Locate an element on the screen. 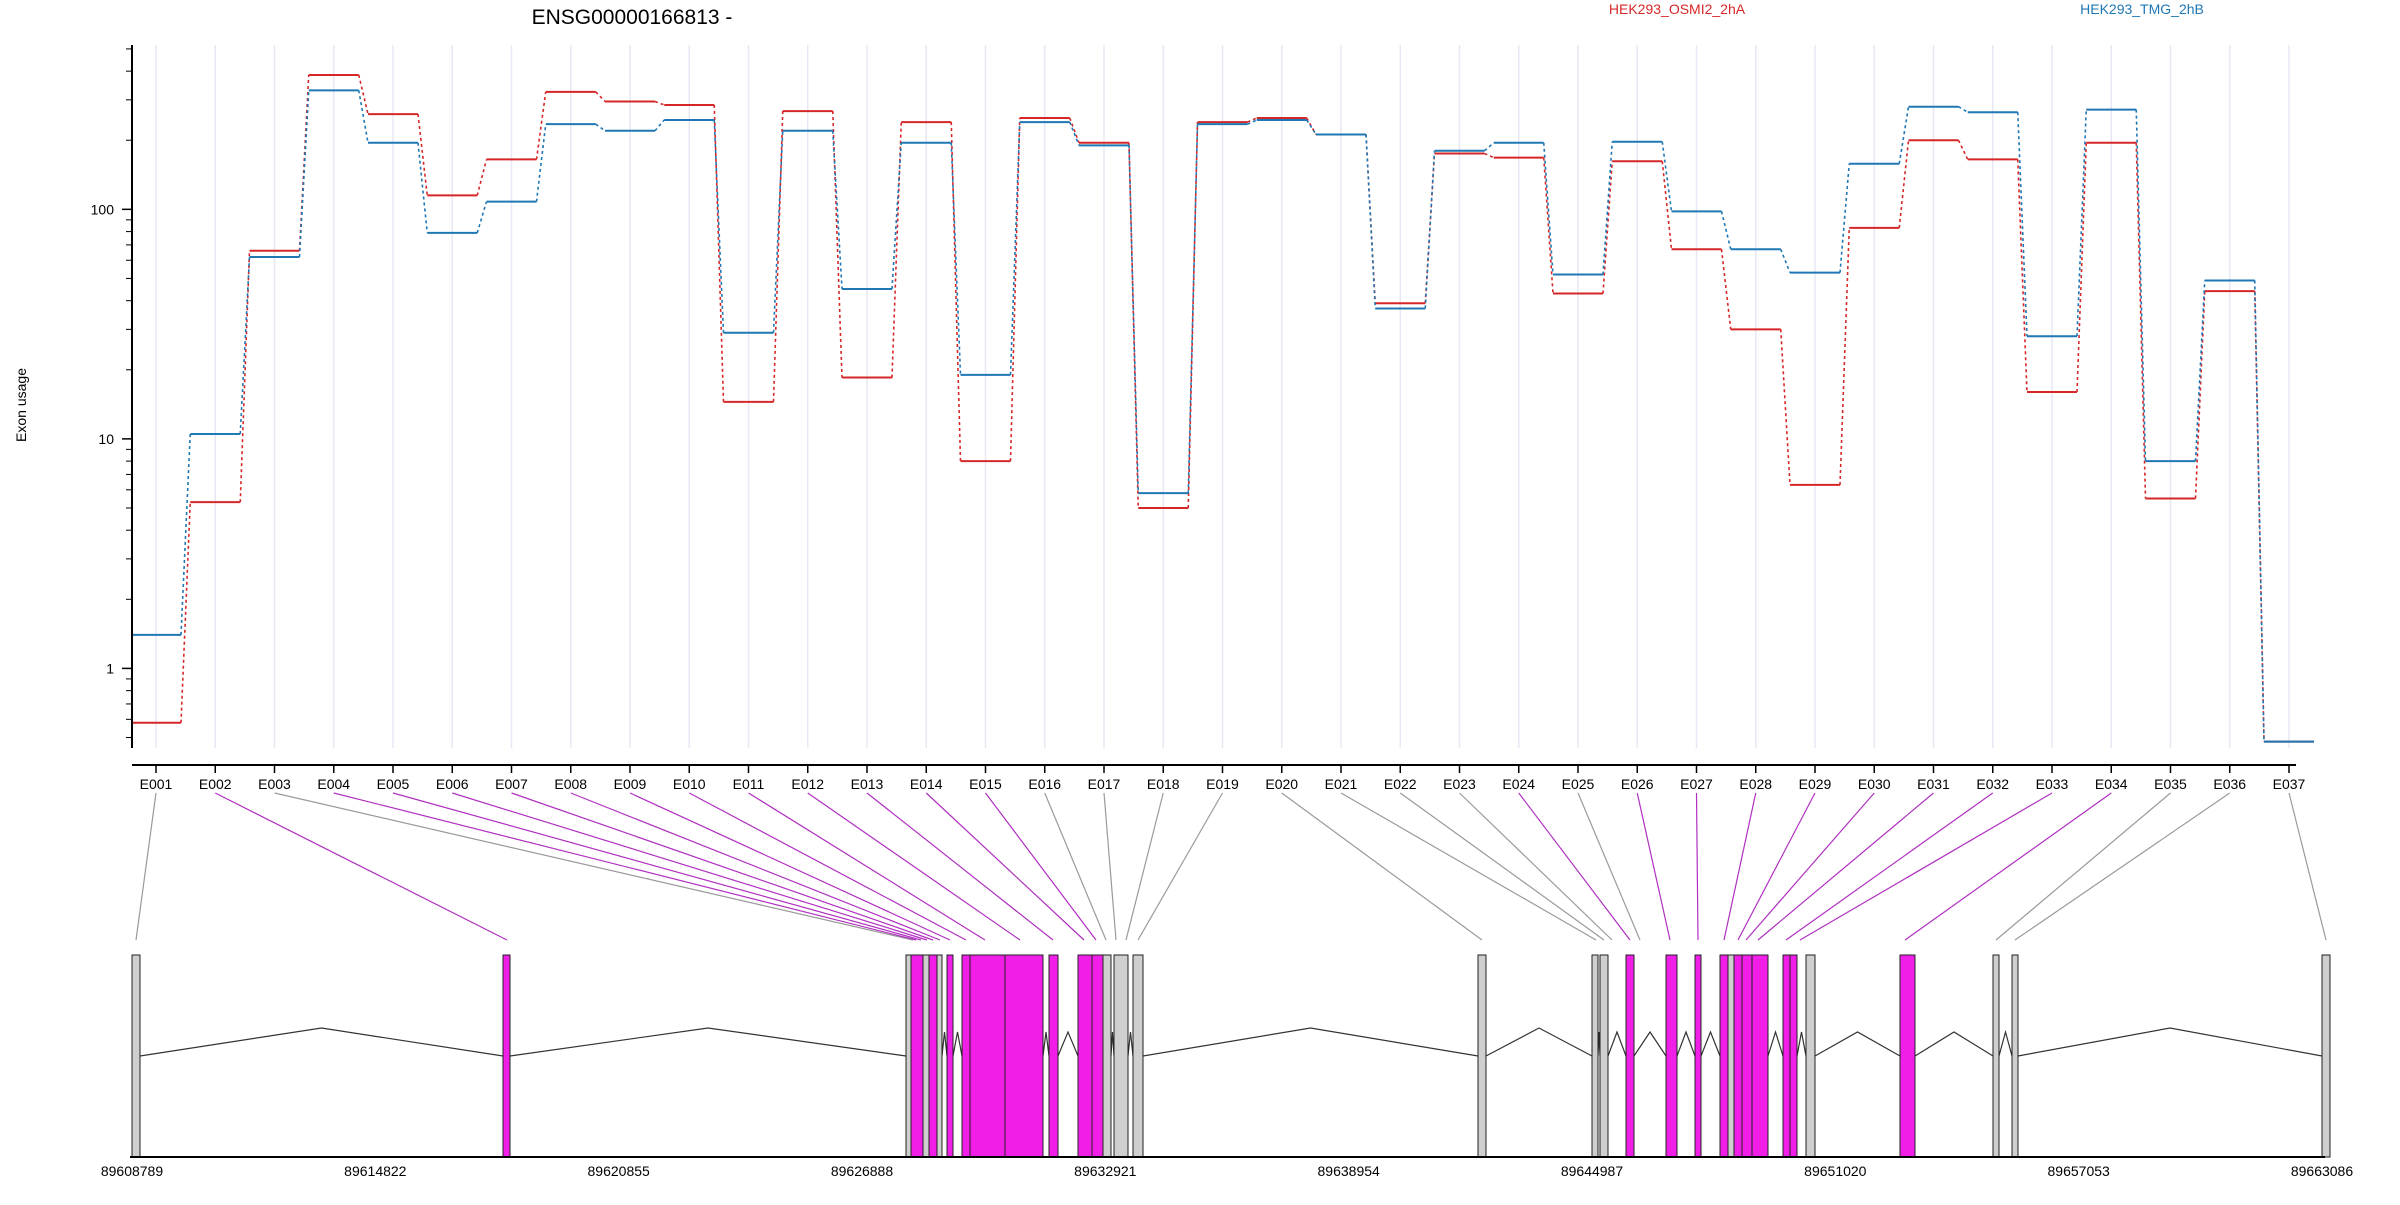 The width and height of the screenshot is (2400, 1205). xtick-label-e035: E035 is located at coordinates (2170, 784).